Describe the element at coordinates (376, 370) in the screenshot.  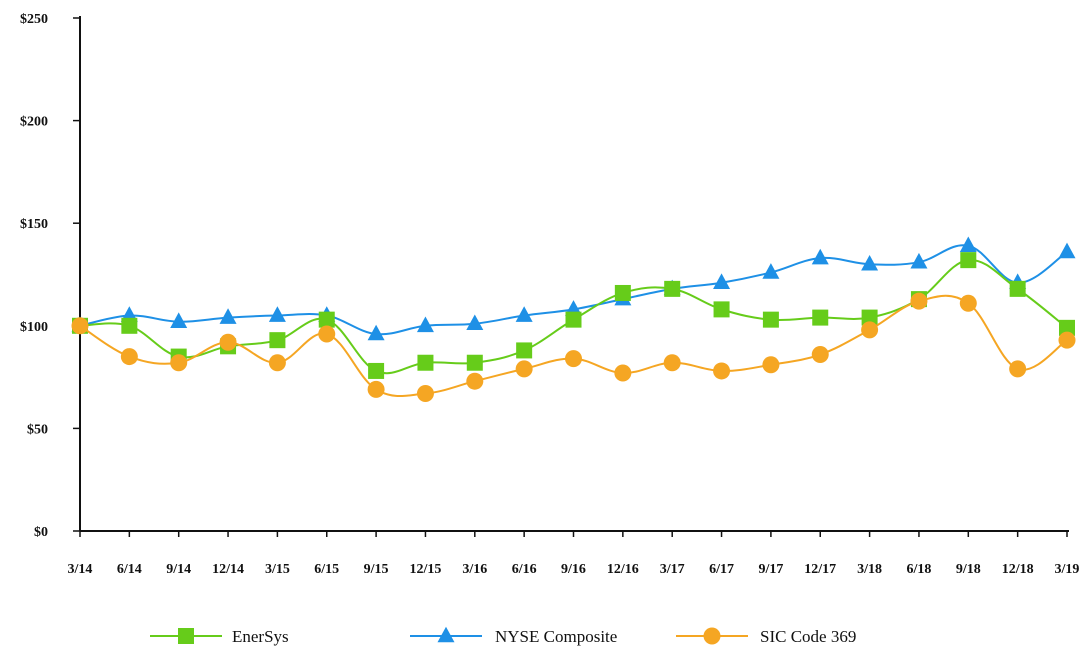
I see `data-point-enersys: EnerSys 9/15: 78` at that location.